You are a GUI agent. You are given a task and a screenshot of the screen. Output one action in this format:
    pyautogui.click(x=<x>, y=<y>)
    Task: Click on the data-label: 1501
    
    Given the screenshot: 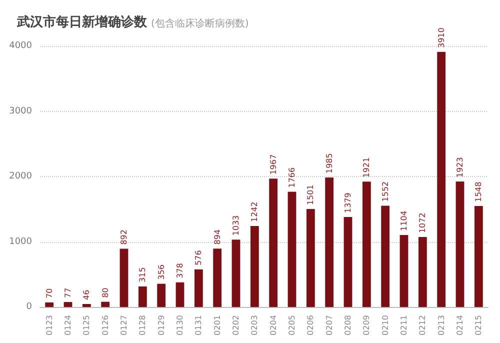 What is the action you would take?
    pyautogui.click(x=311, y=195)
    